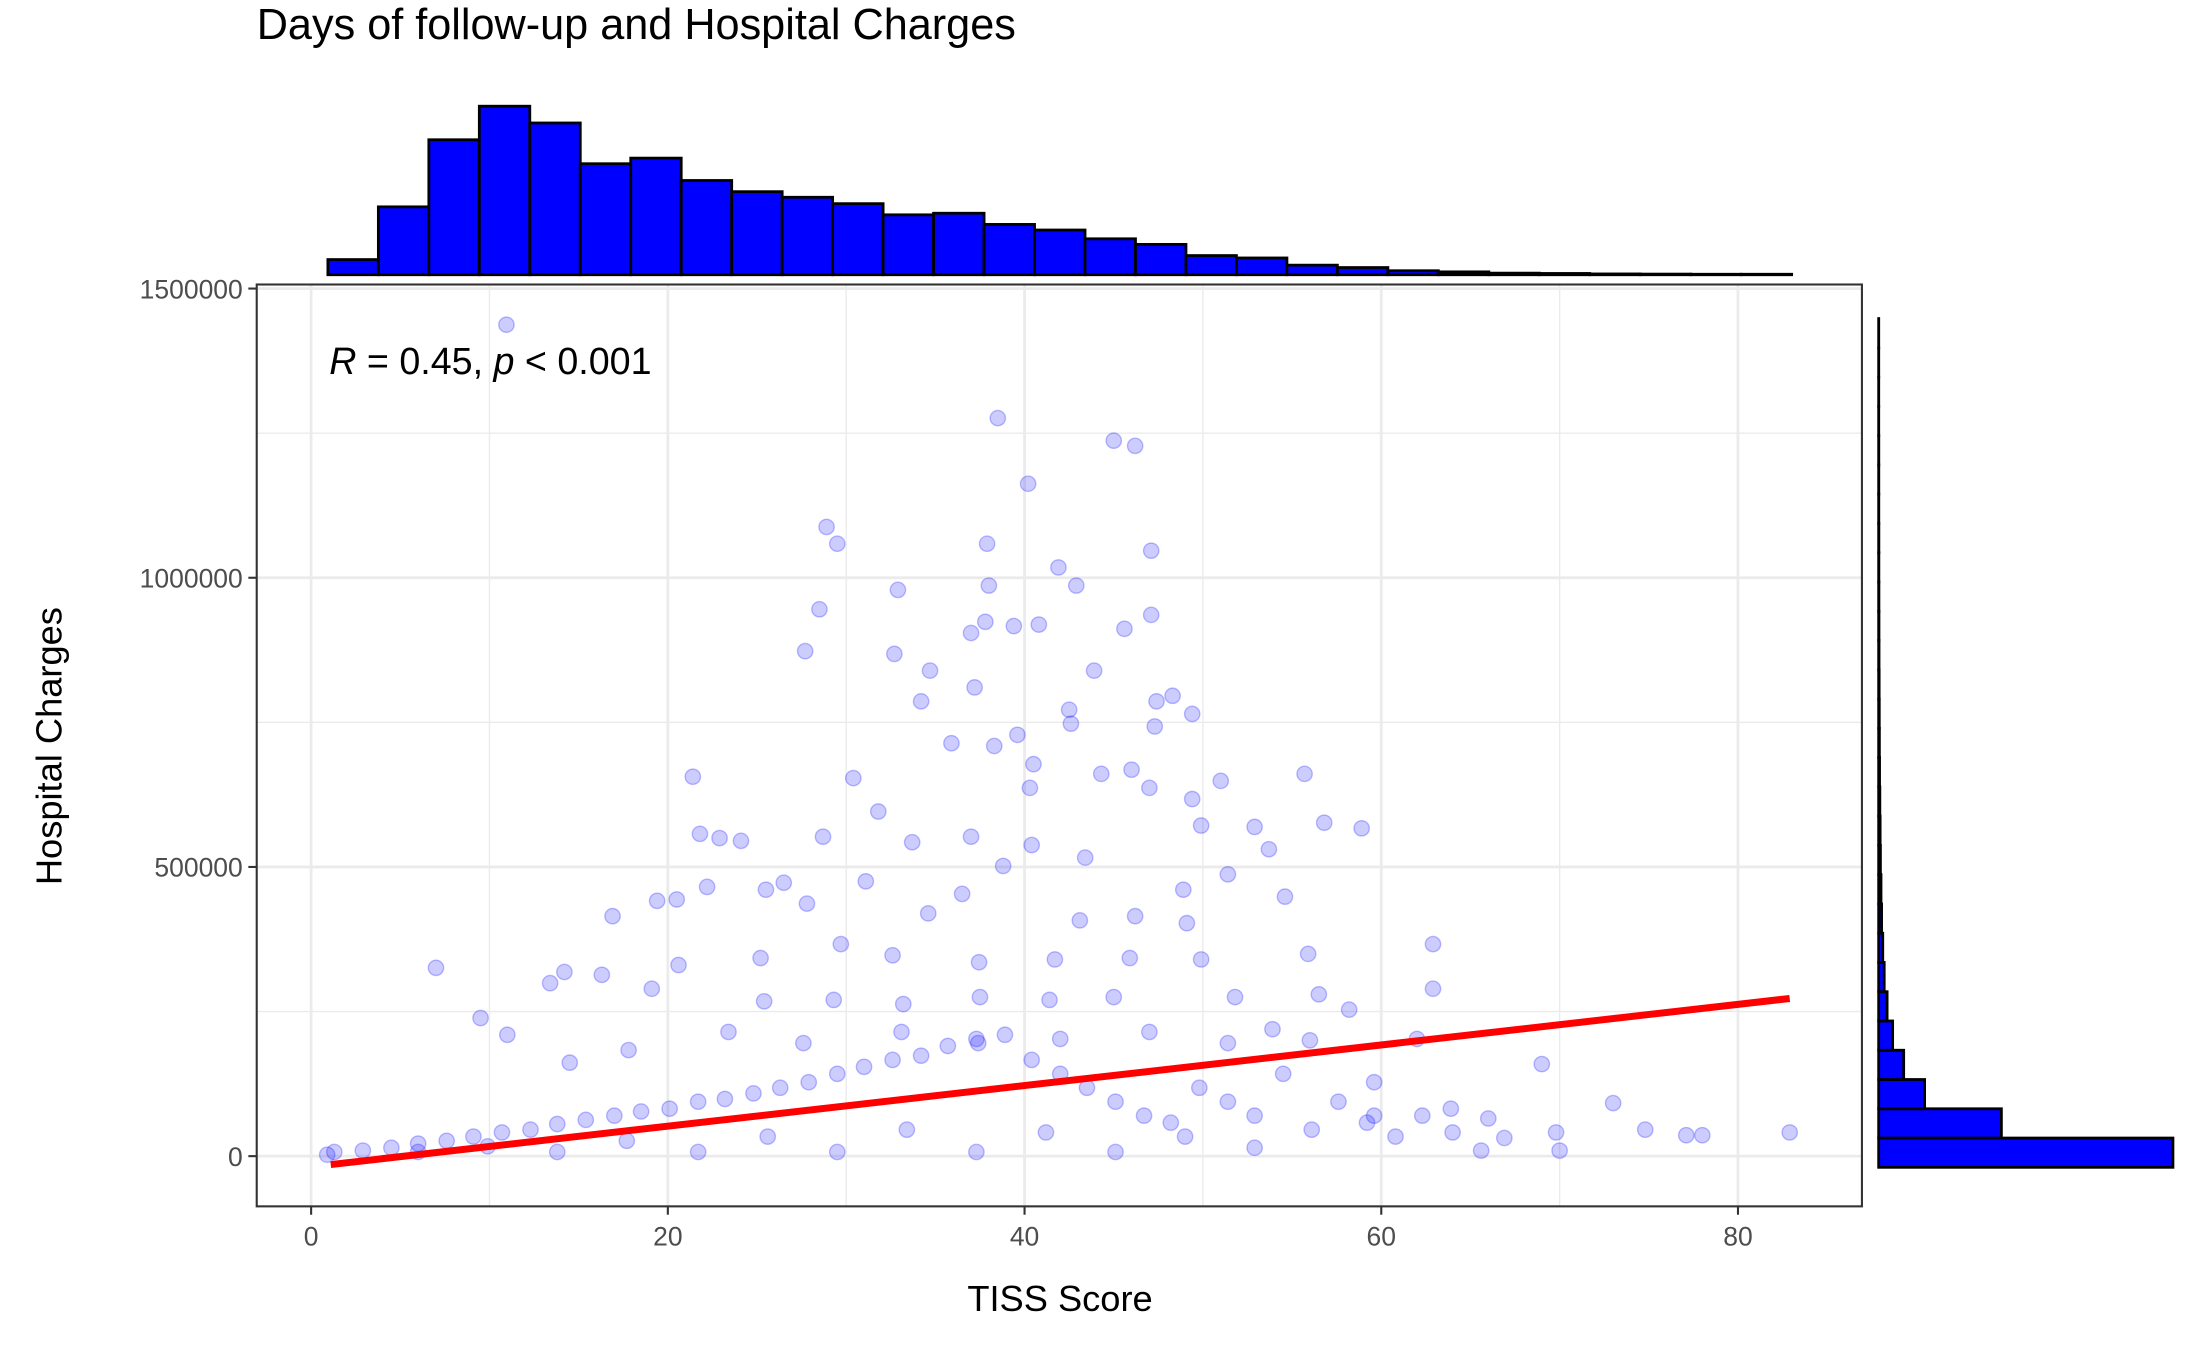 The image size is (2187, 1350). What do you see at coordinates (1060, 1081) in the screenshot?
I see `trend-line` at bounding box center [1060, 1081].